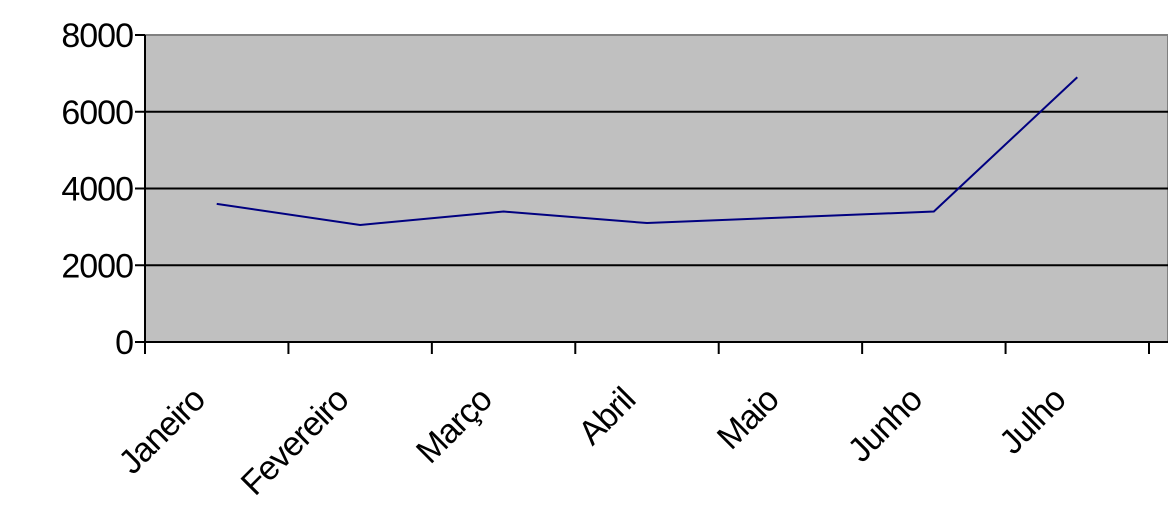  What do you see at coordinates (97, 113) in the screenshot?
I see `y-tick-label: 6000` at bounding box center [97, 113].